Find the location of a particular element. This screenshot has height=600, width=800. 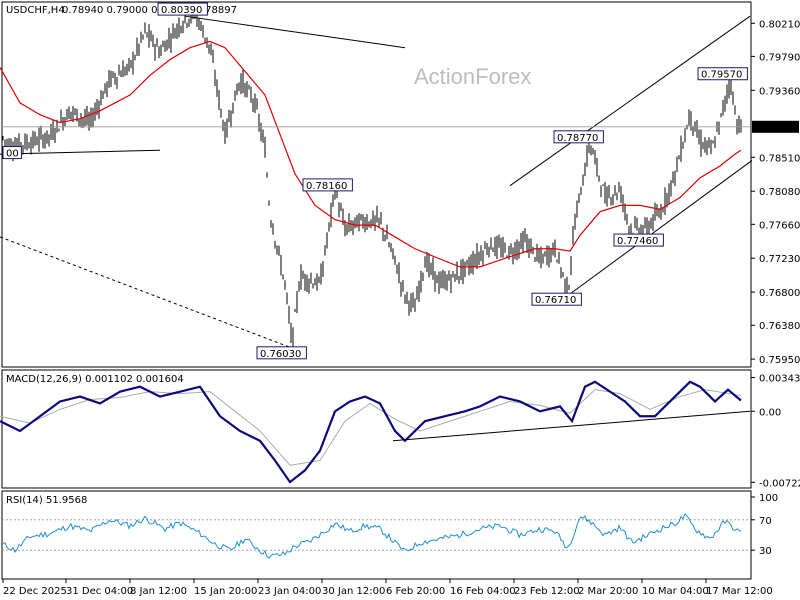

current-price-box is located at coordinates (775, 126).